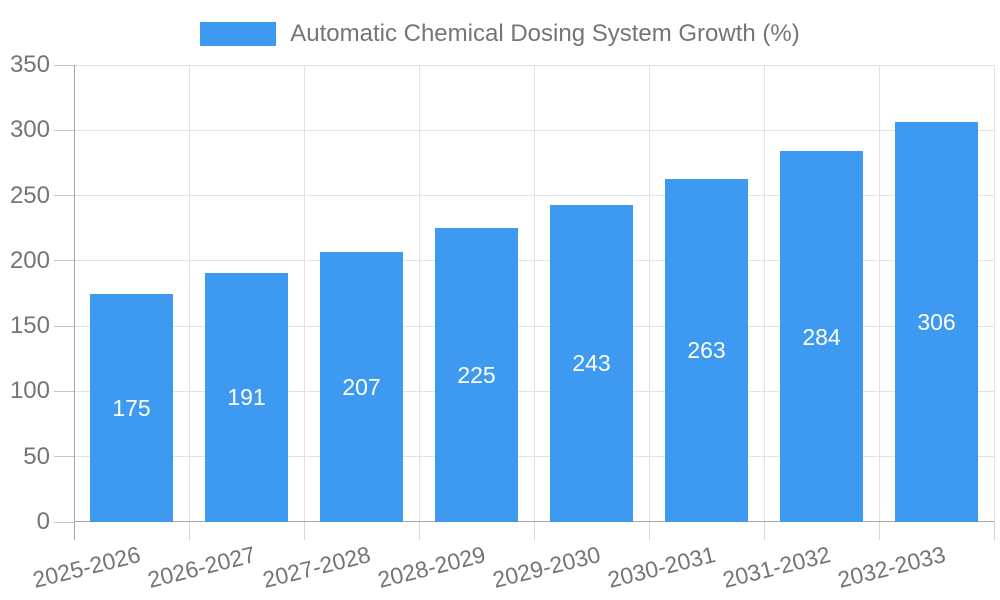 The height and width of the screenshot is (600, 1000). Describe the element at coordinates (74, 302) in the screenshot. I see `y-axis-line` at that location.